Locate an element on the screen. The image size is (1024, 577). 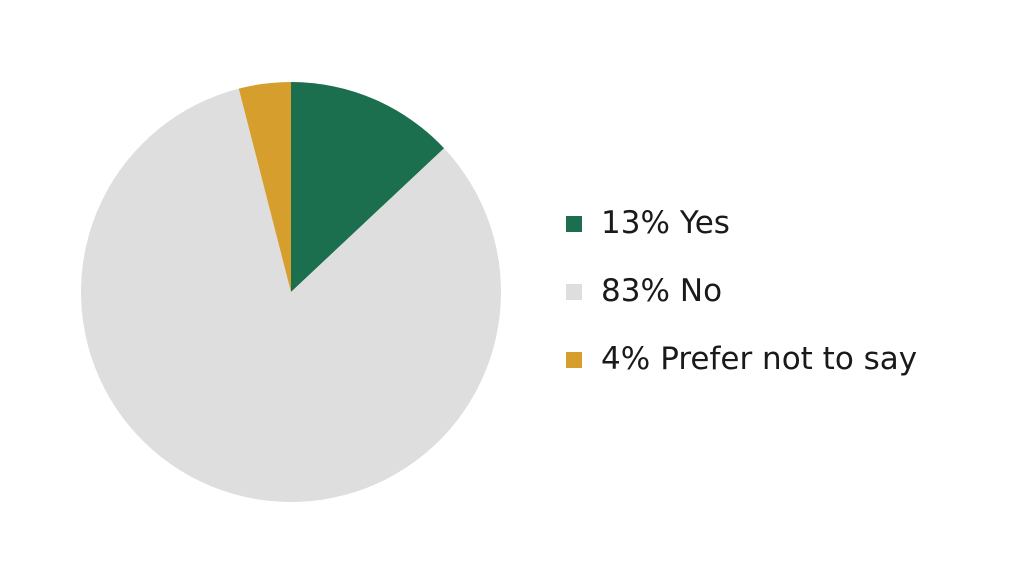
legend-category: Yes is located at coordinates (704, 223).